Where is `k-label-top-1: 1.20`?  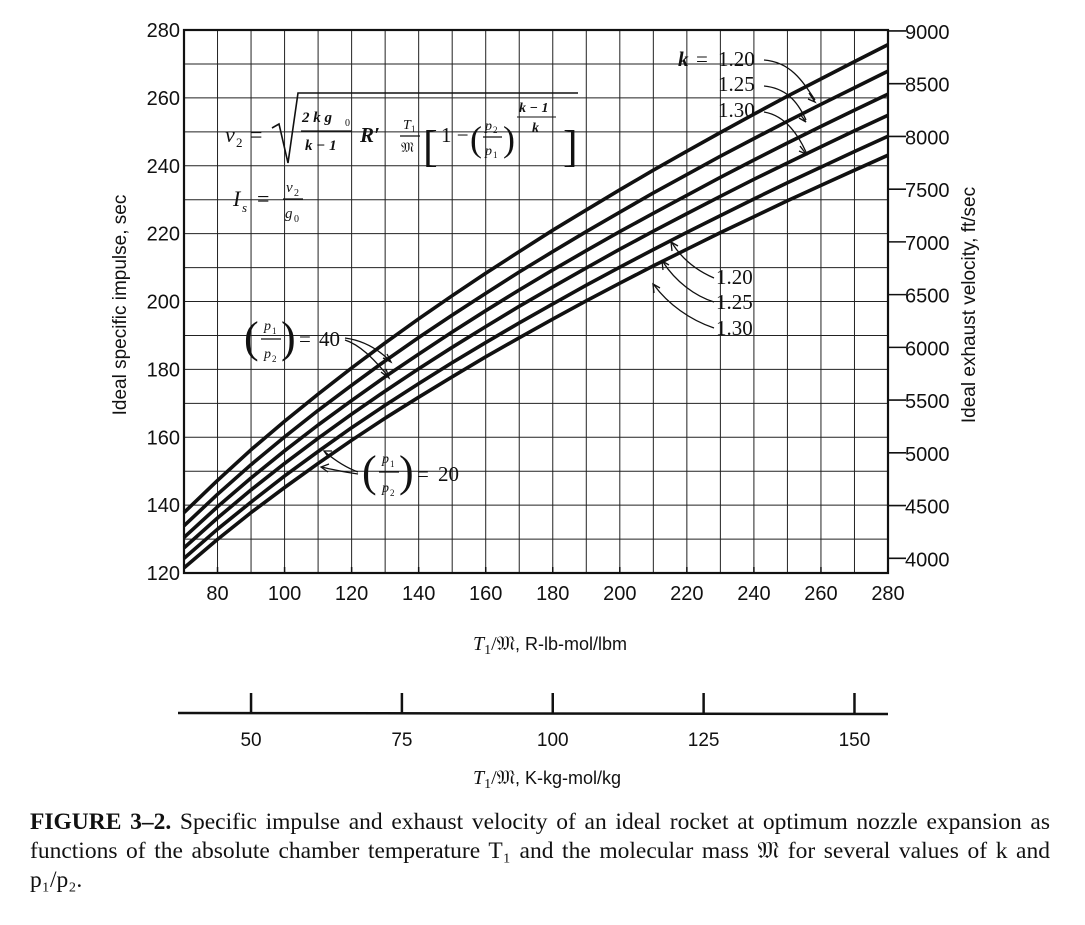 k-label-top-1: 1.20 is located at coordinates (736, 59).